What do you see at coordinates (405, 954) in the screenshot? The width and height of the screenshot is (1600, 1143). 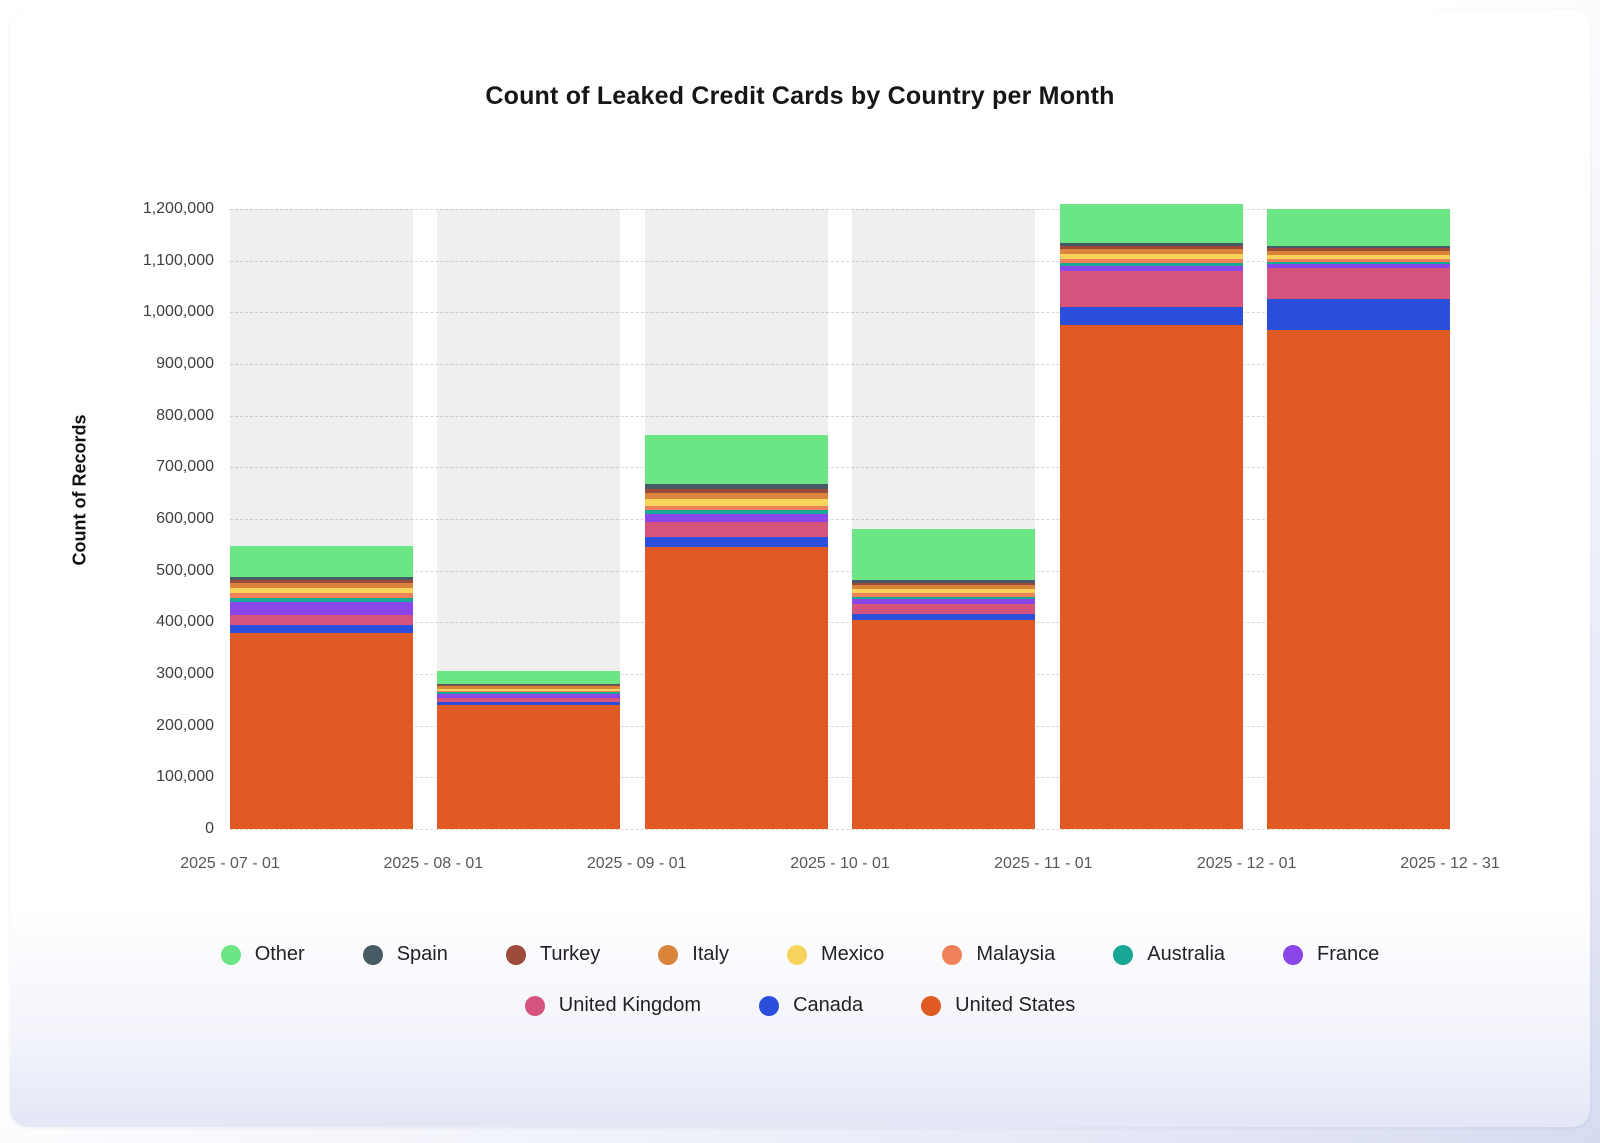 I see `legend-item-spain: Spain` at bounding box center [405, 954].